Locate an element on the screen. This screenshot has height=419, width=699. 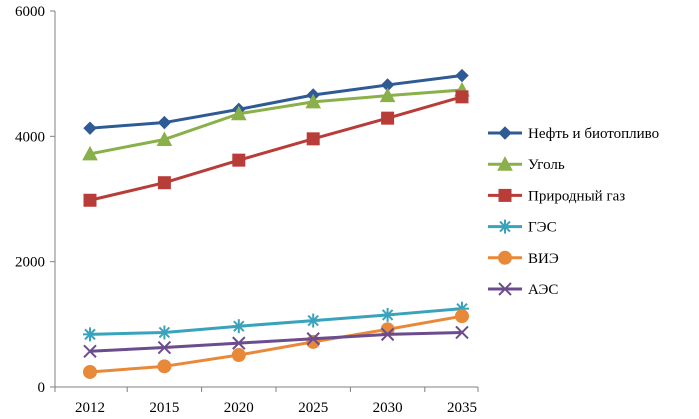
x-tick-label: 2020 is located at coordinates (239, 408).